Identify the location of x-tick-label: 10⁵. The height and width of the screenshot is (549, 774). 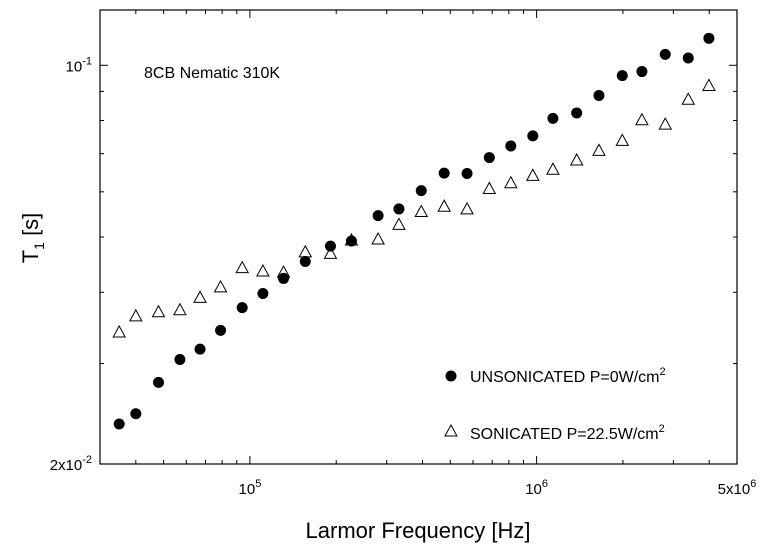
(250, 488).